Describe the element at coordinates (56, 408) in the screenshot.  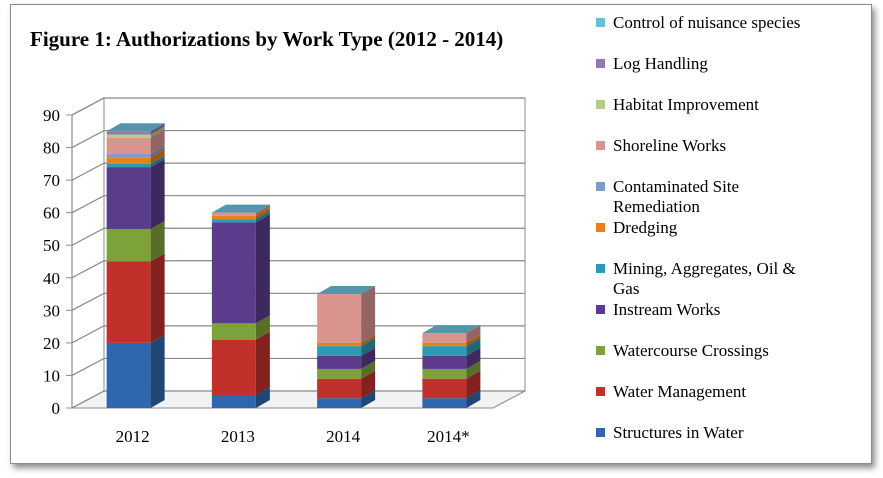
I see `y-tick-label: 0` at that location.